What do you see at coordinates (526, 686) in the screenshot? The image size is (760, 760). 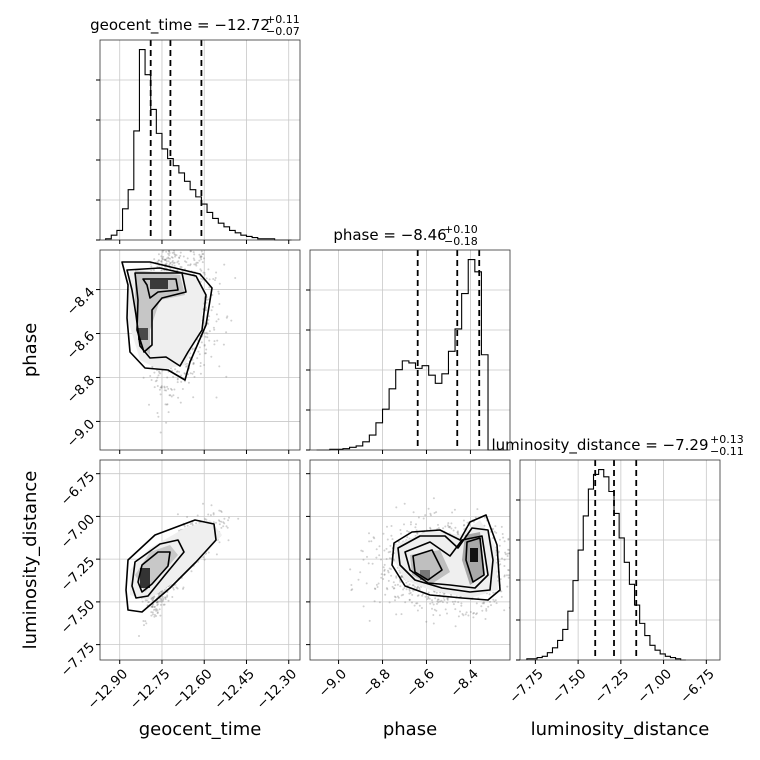 I see `x-tick-label: −7.75` at bounding box center [526, 686].